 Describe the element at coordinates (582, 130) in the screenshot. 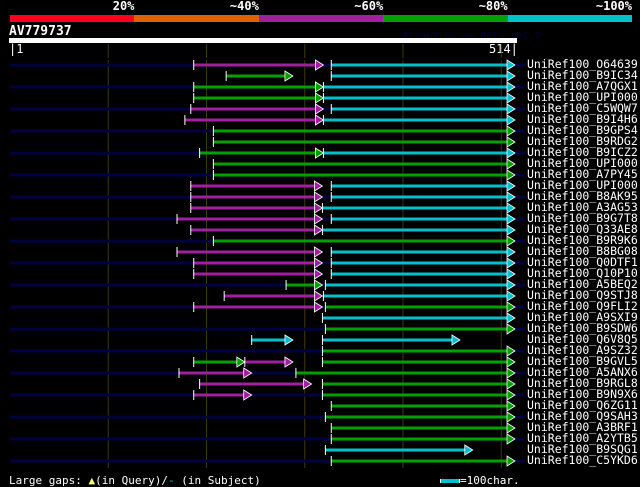

I see `hit-label: UniRef100_B9GPS4` at that location.